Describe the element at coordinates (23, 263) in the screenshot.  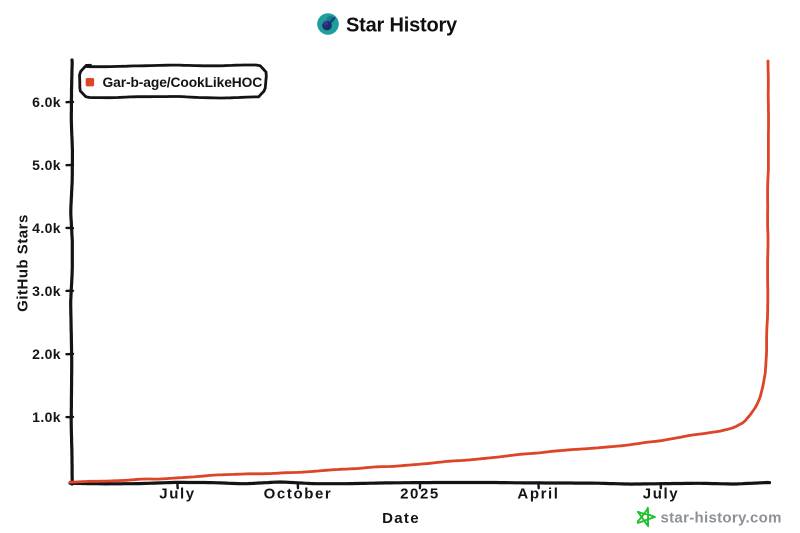
I see `svg-text: GitHub Stars` at that location.